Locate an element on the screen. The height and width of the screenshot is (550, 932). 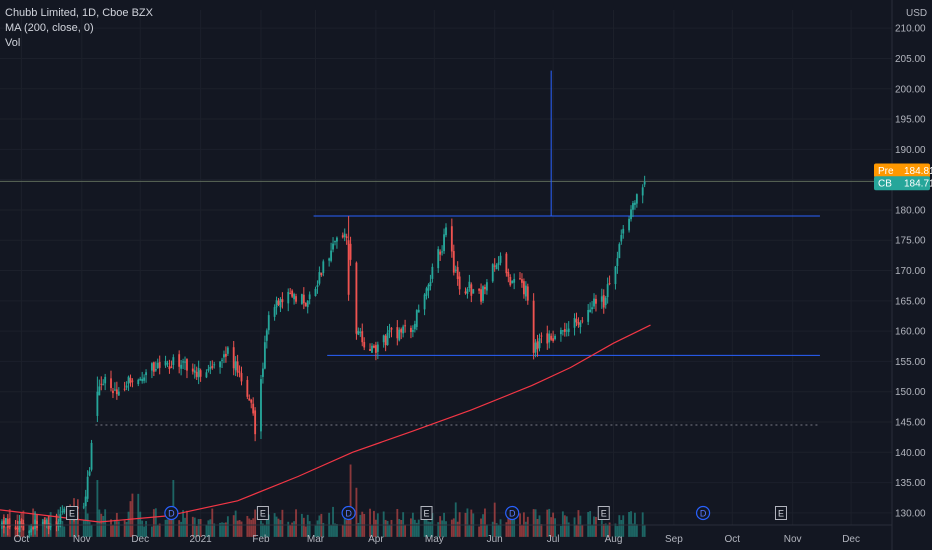
cb-price-tag-bg is located at coordinates (902, 183).